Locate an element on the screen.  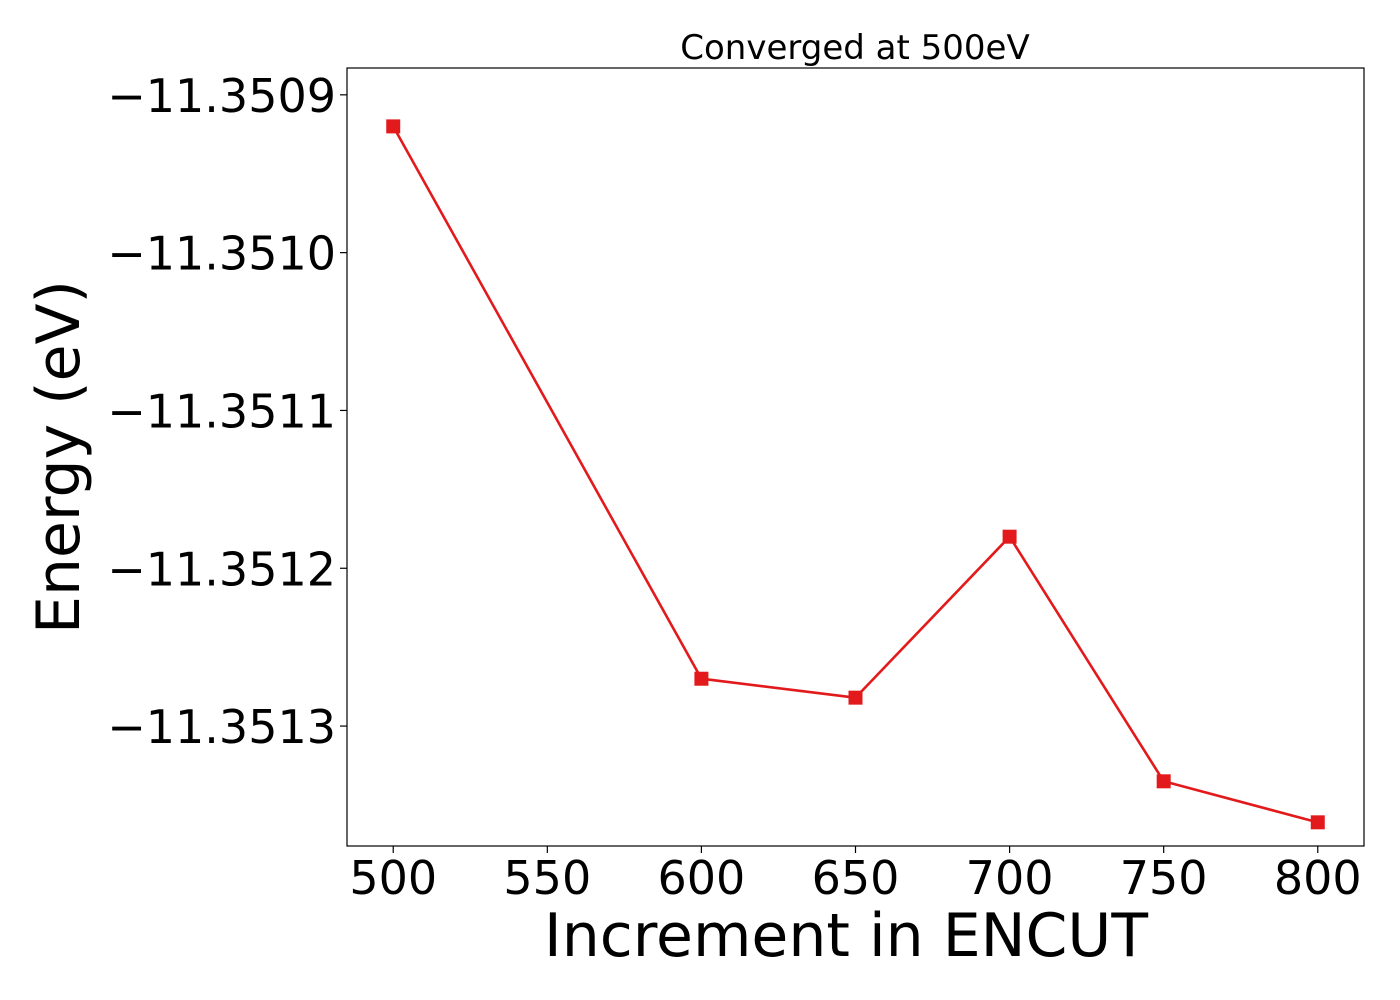
x-tick-label: 600 is located at coordinates (702, 878).